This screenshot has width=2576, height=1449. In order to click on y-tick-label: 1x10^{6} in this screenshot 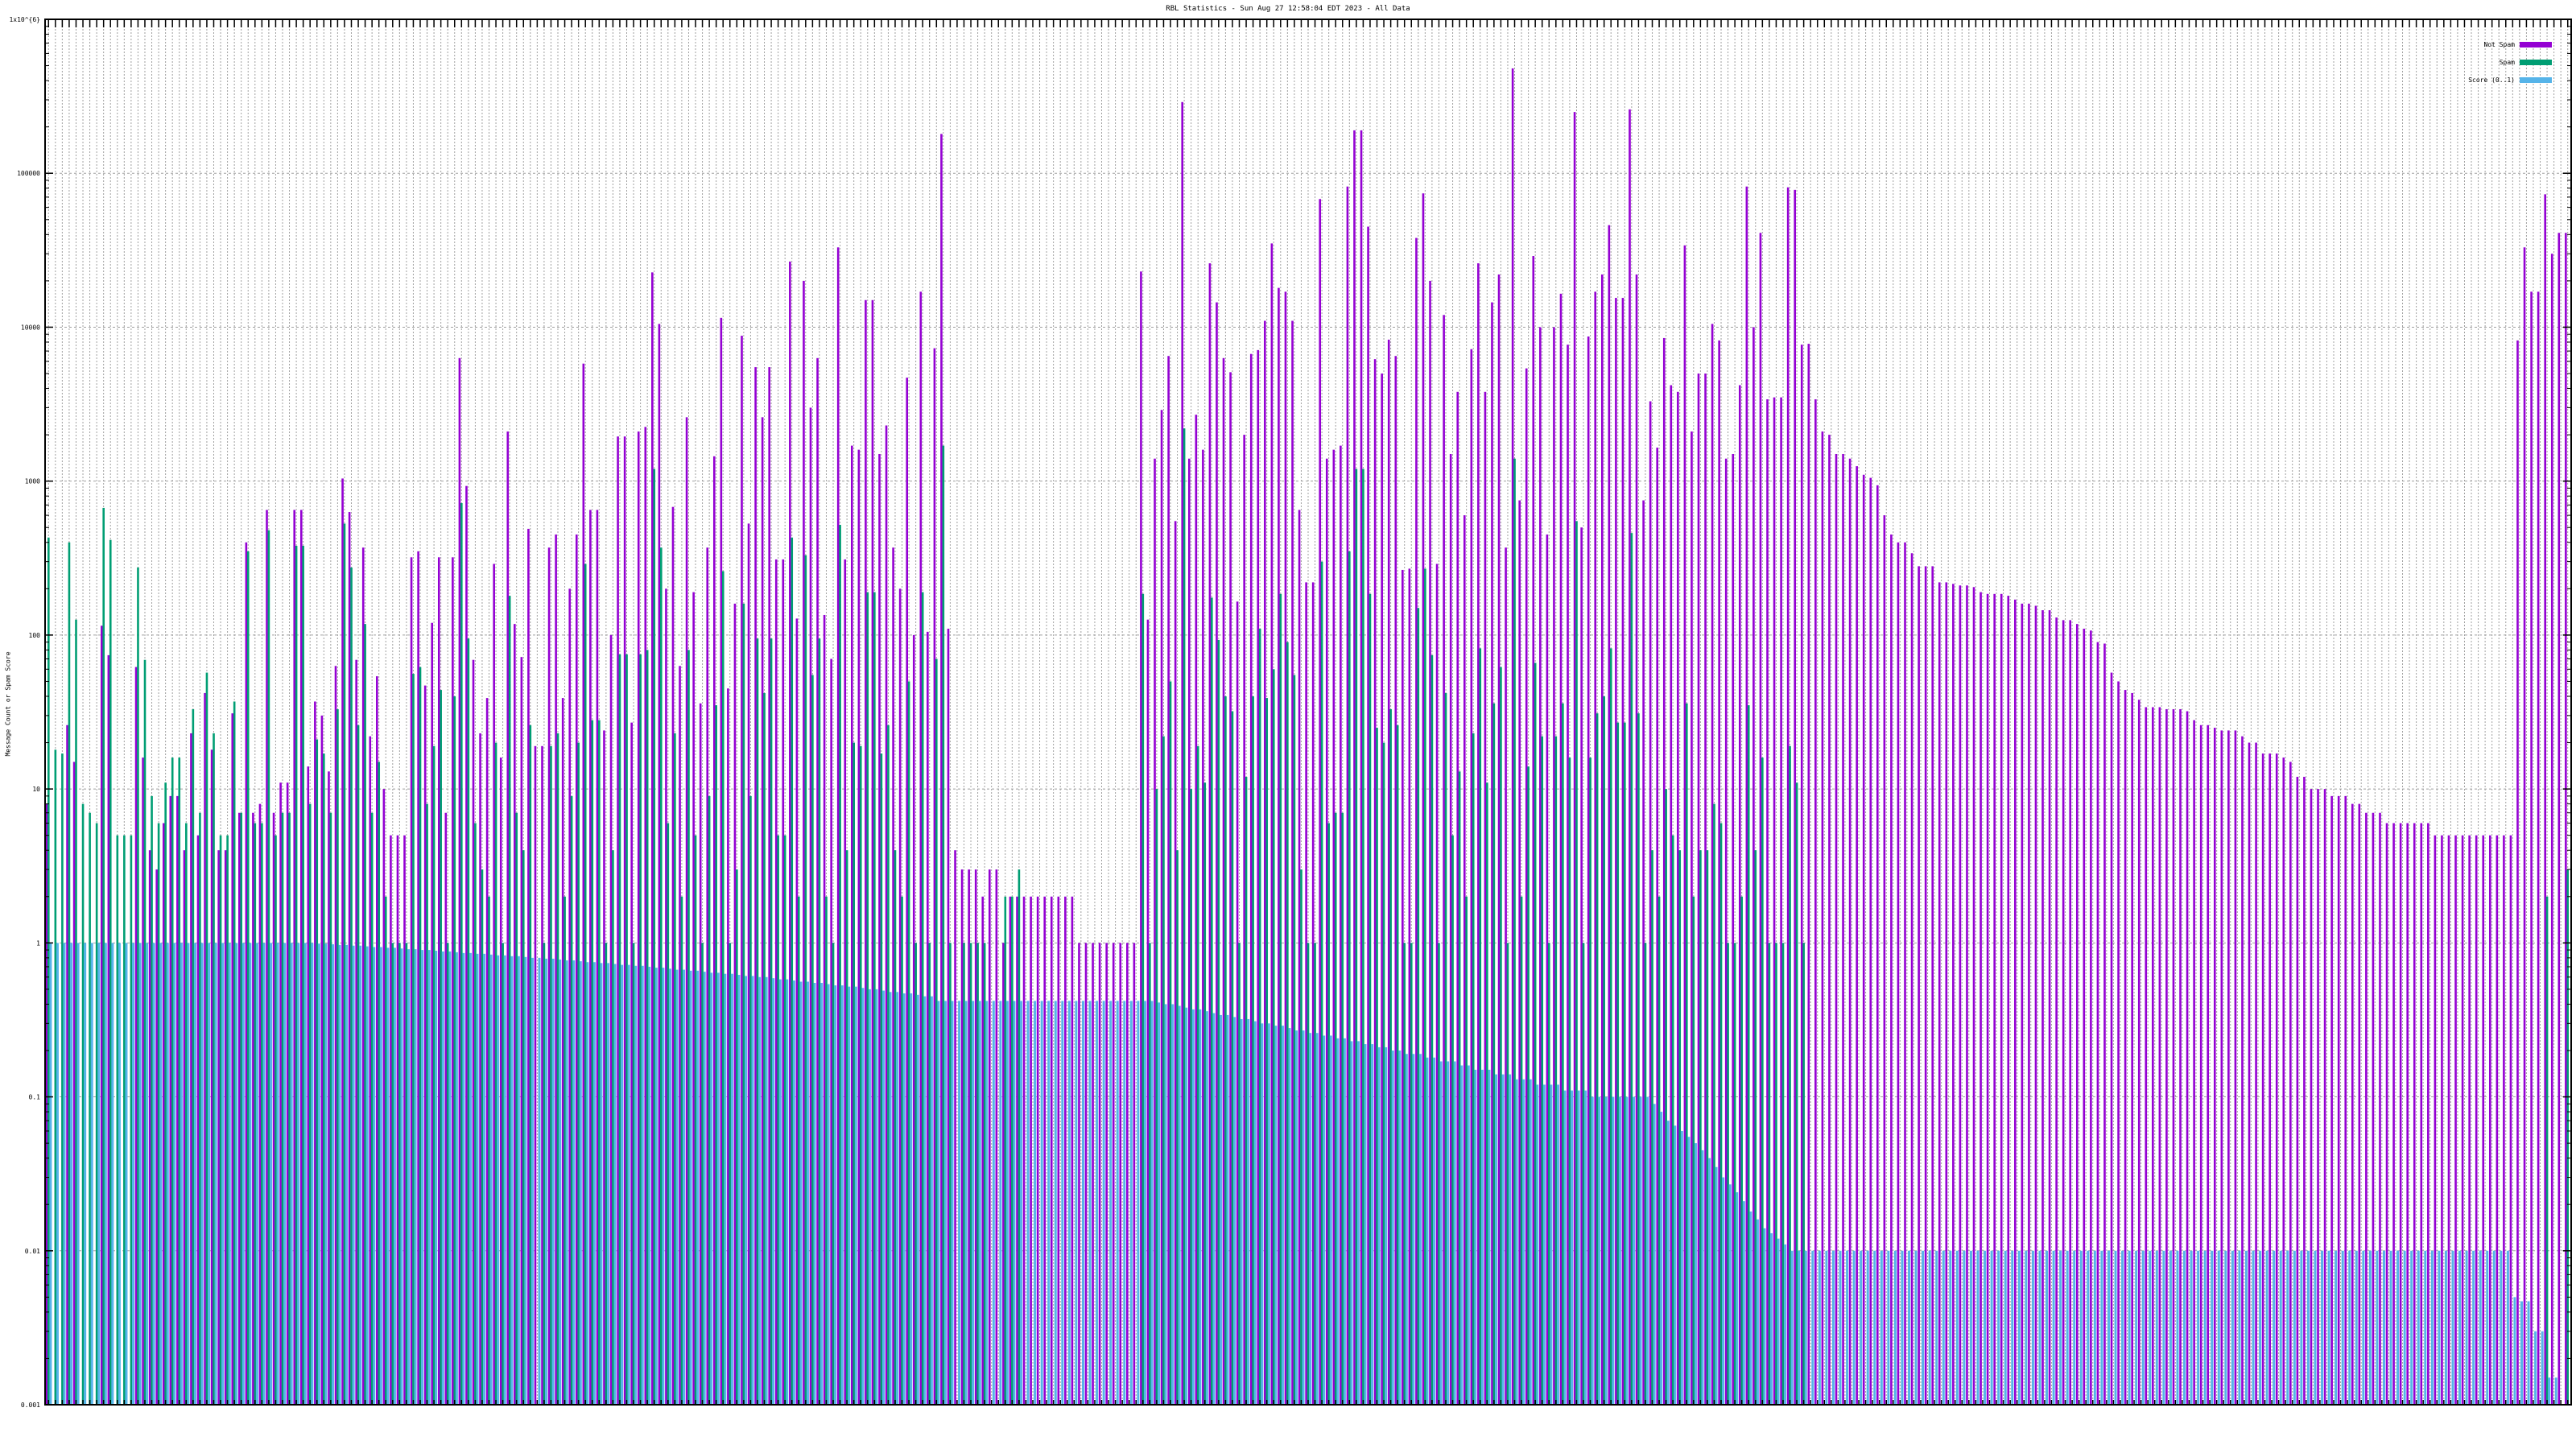, I will do `click(24, 19)`.